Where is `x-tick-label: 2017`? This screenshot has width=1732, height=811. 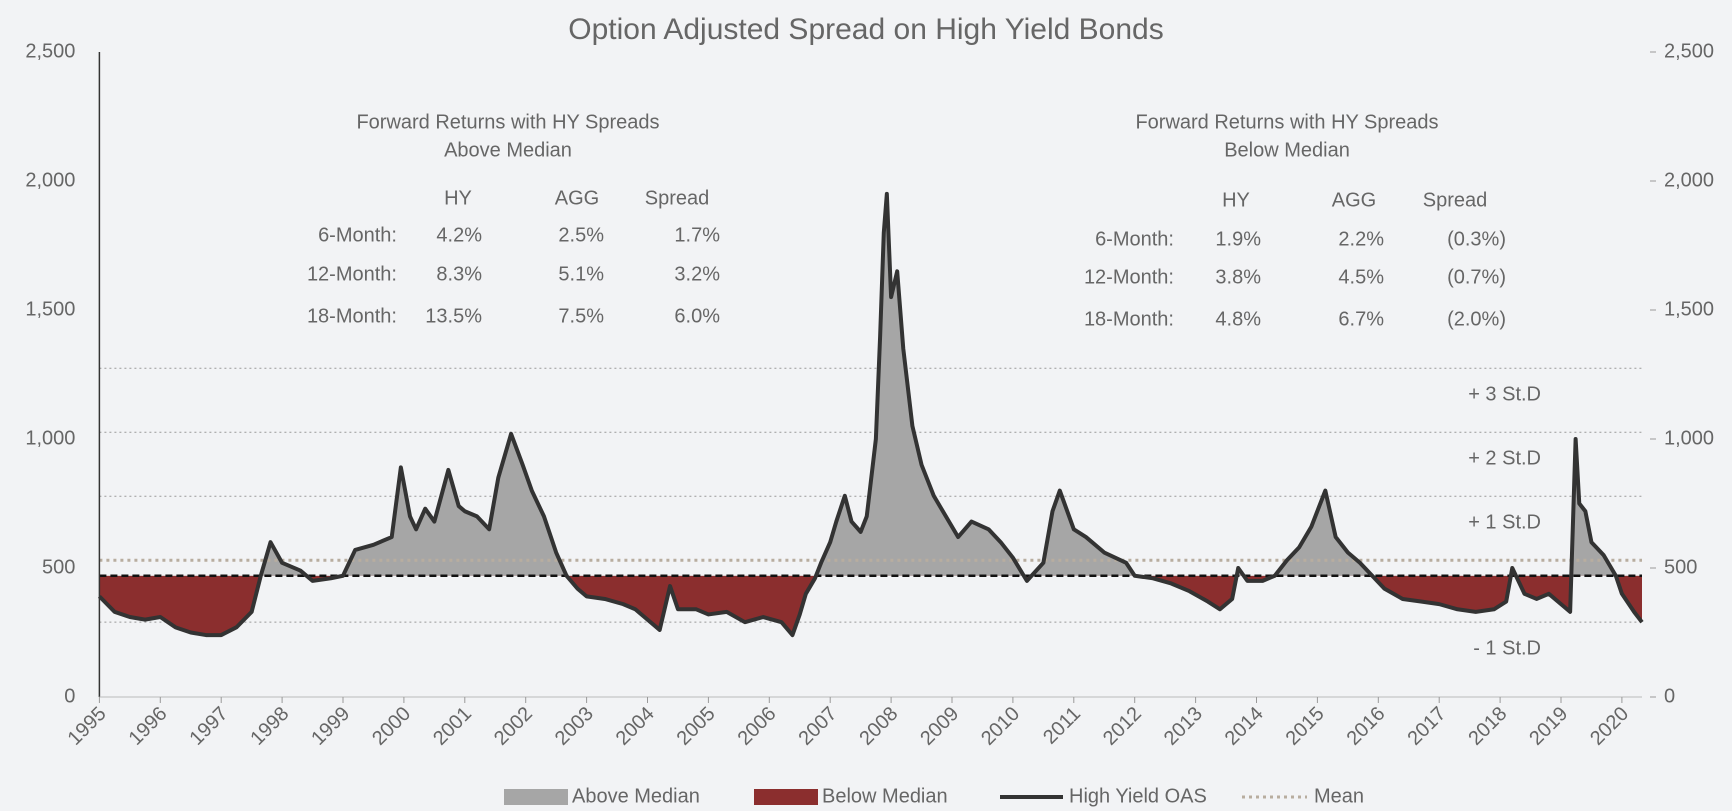
x-tick-label: 2017 is located at coordinates (1426, 726).